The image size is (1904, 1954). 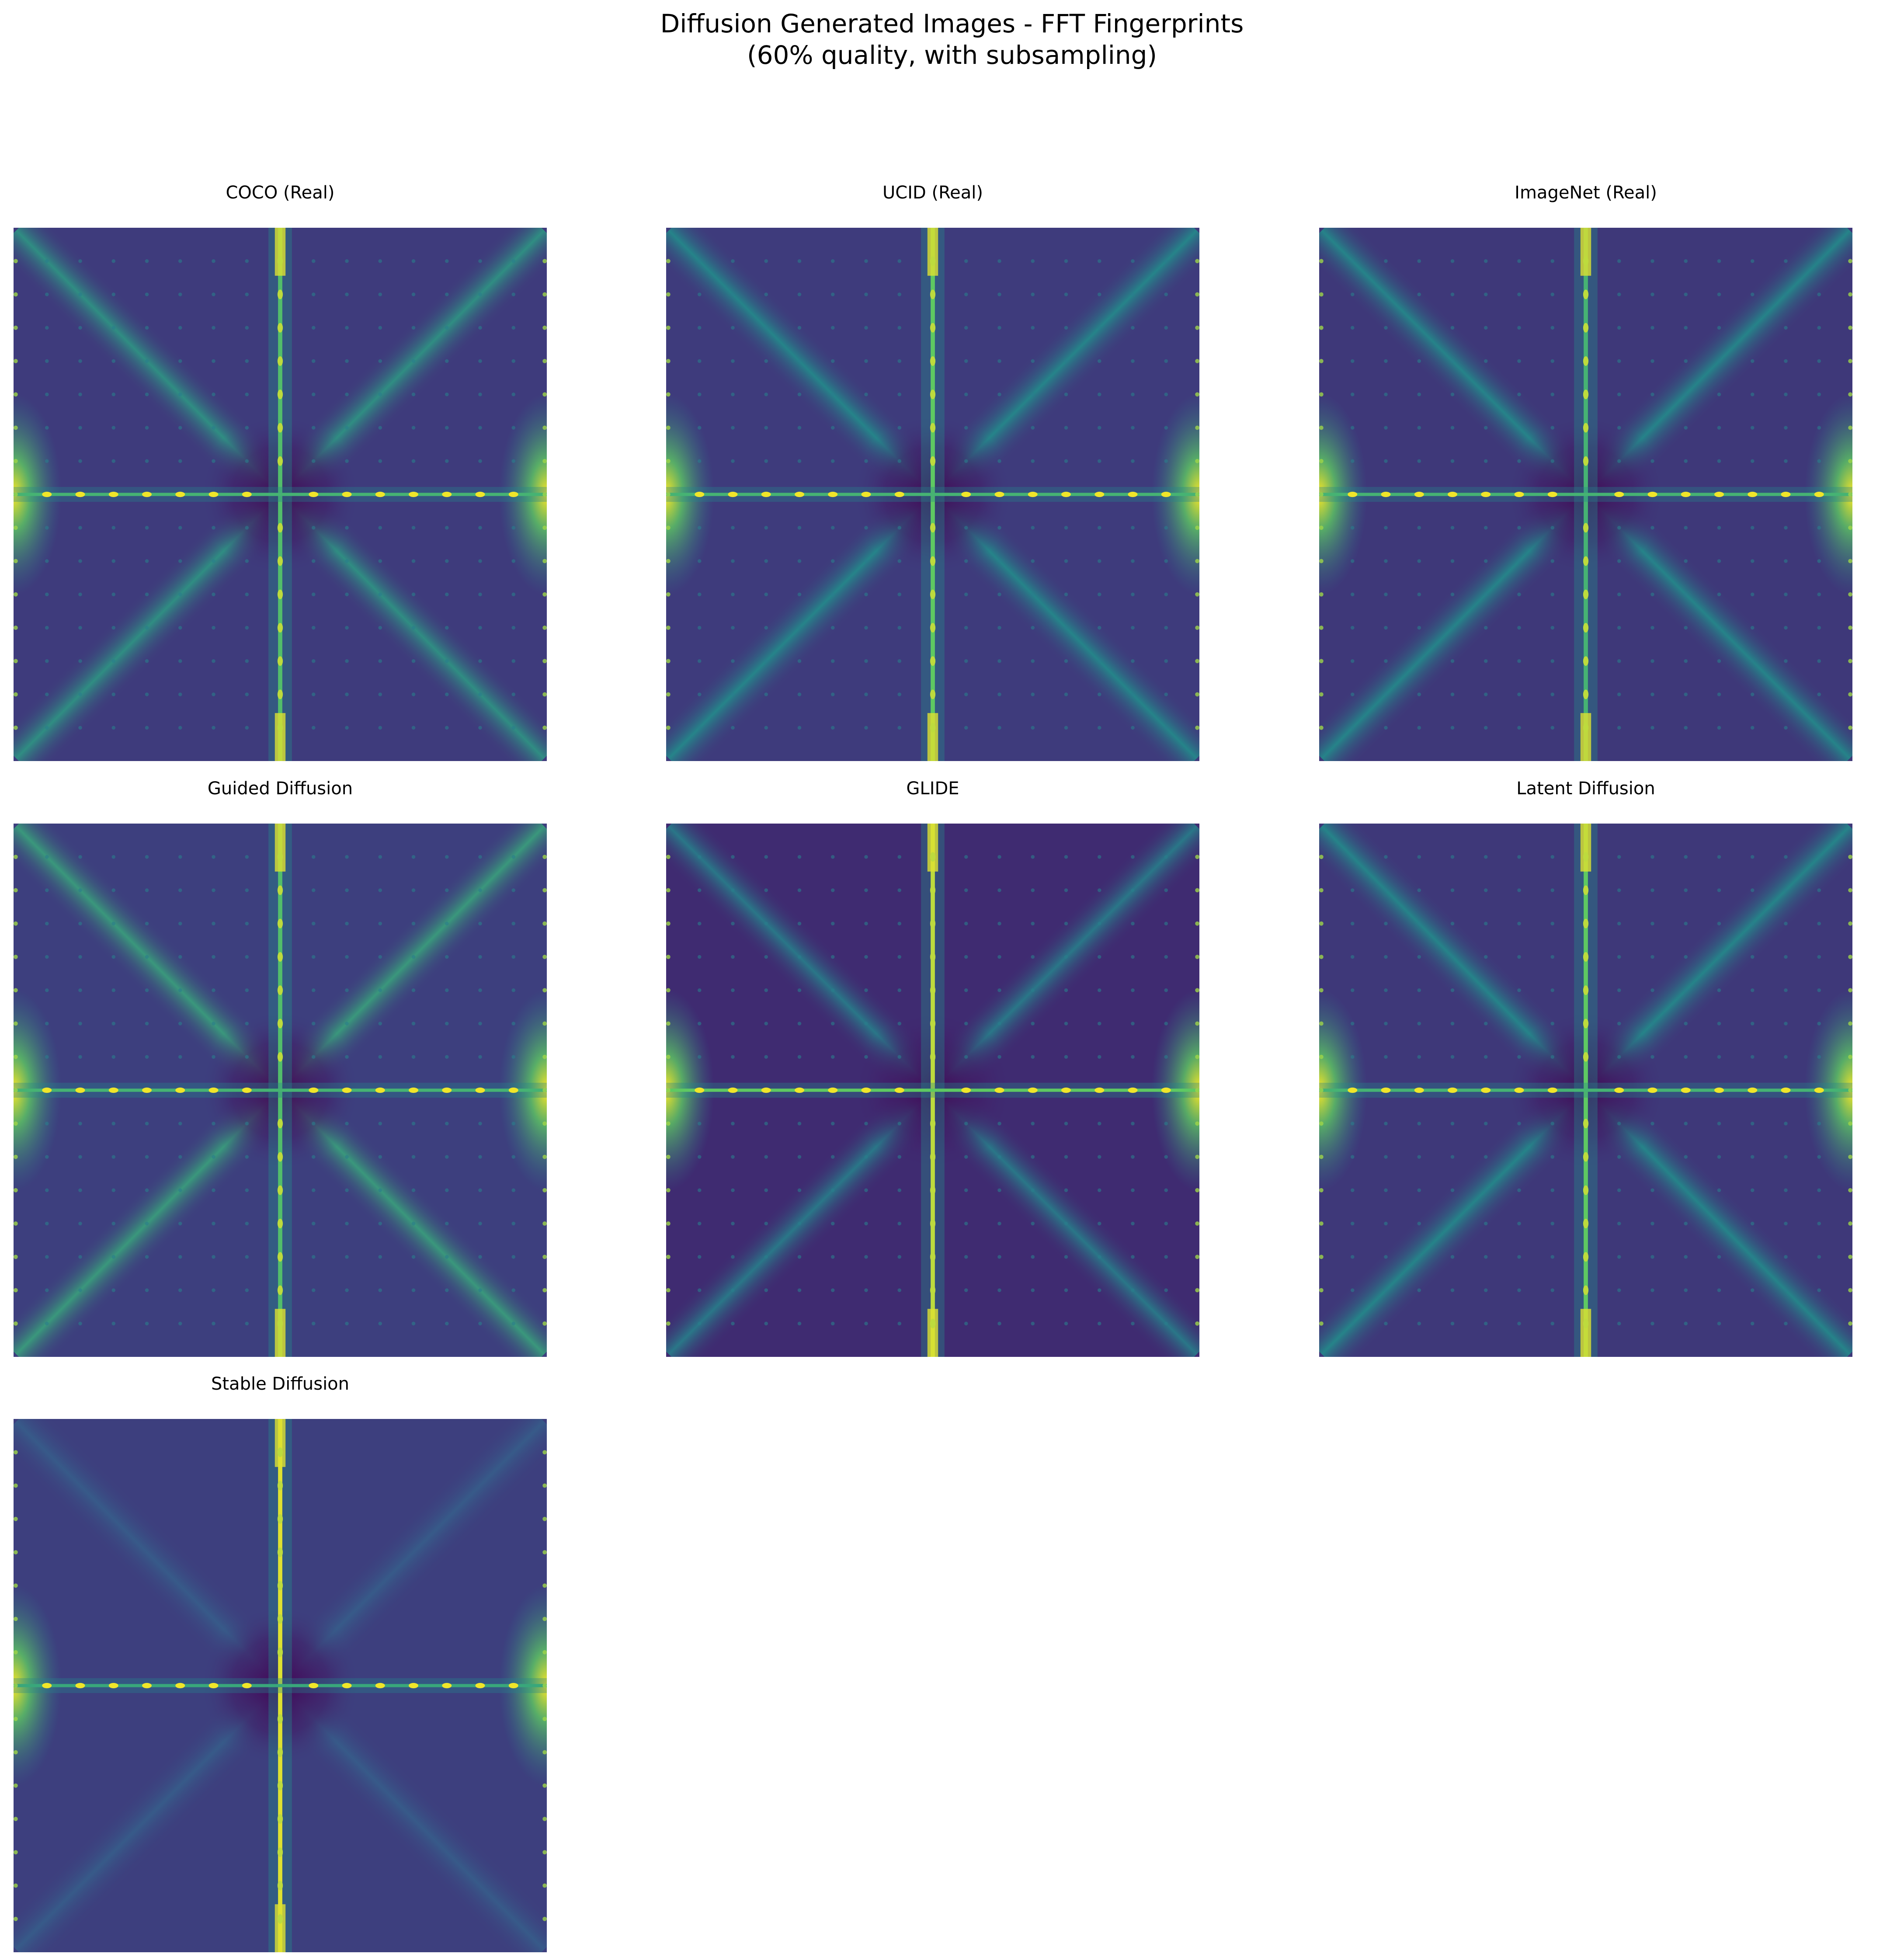 What do you see at coordinates (1585, 1090) in the screenshot?
I see `fft-panel-latent-diffusion` at bounding box center [1585, 1090].